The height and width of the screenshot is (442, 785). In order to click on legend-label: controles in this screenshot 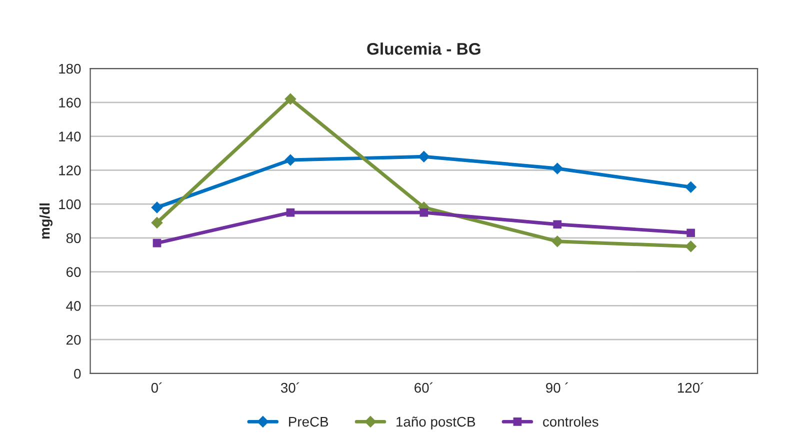, I will do `click(570, 421)`.